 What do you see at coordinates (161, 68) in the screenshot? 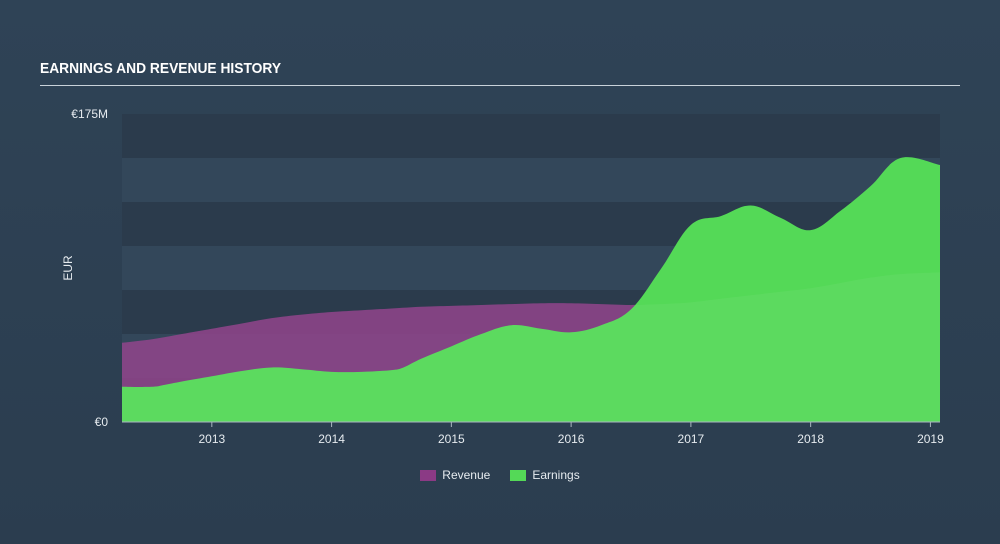
I see `chart-title: EARNINGS AND REVENUE HISTORY` at bounding box center [161, 68].